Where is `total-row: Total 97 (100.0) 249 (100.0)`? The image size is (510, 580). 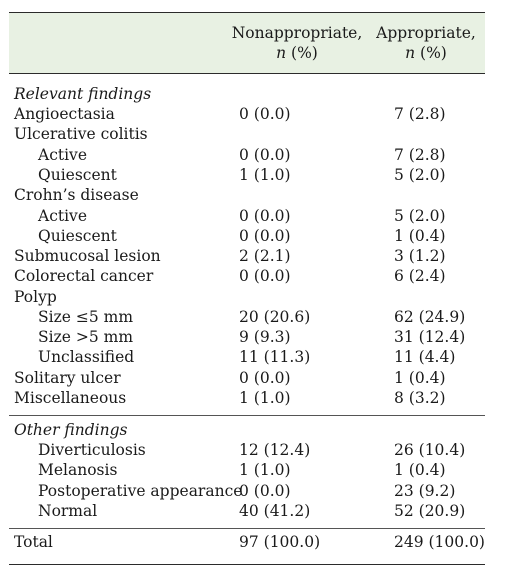
total-row: Total 97 (100.0) 249 (100.0) is located at coordinates (247, 542).